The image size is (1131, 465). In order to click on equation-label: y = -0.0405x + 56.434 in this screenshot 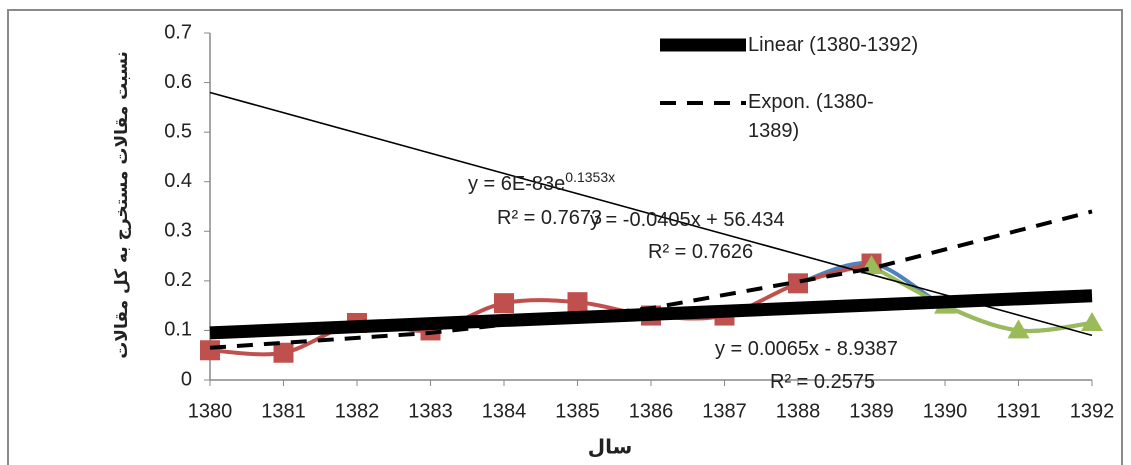, I will do `click(687, 220)`.